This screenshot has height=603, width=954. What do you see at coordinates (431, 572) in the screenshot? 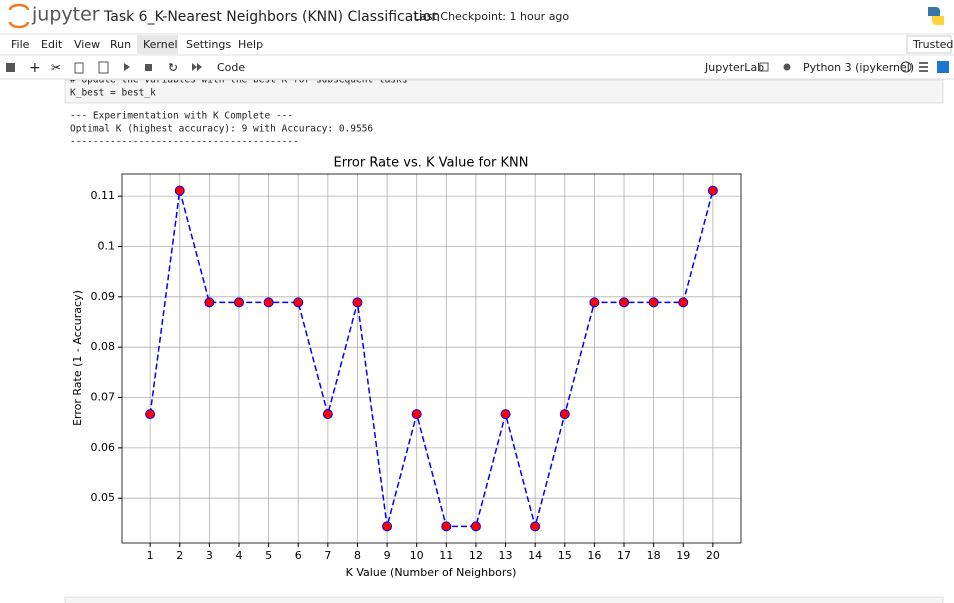
I see `x-axis-label: K Value (Number of Neighbors)` at bounding box center [431, 572].